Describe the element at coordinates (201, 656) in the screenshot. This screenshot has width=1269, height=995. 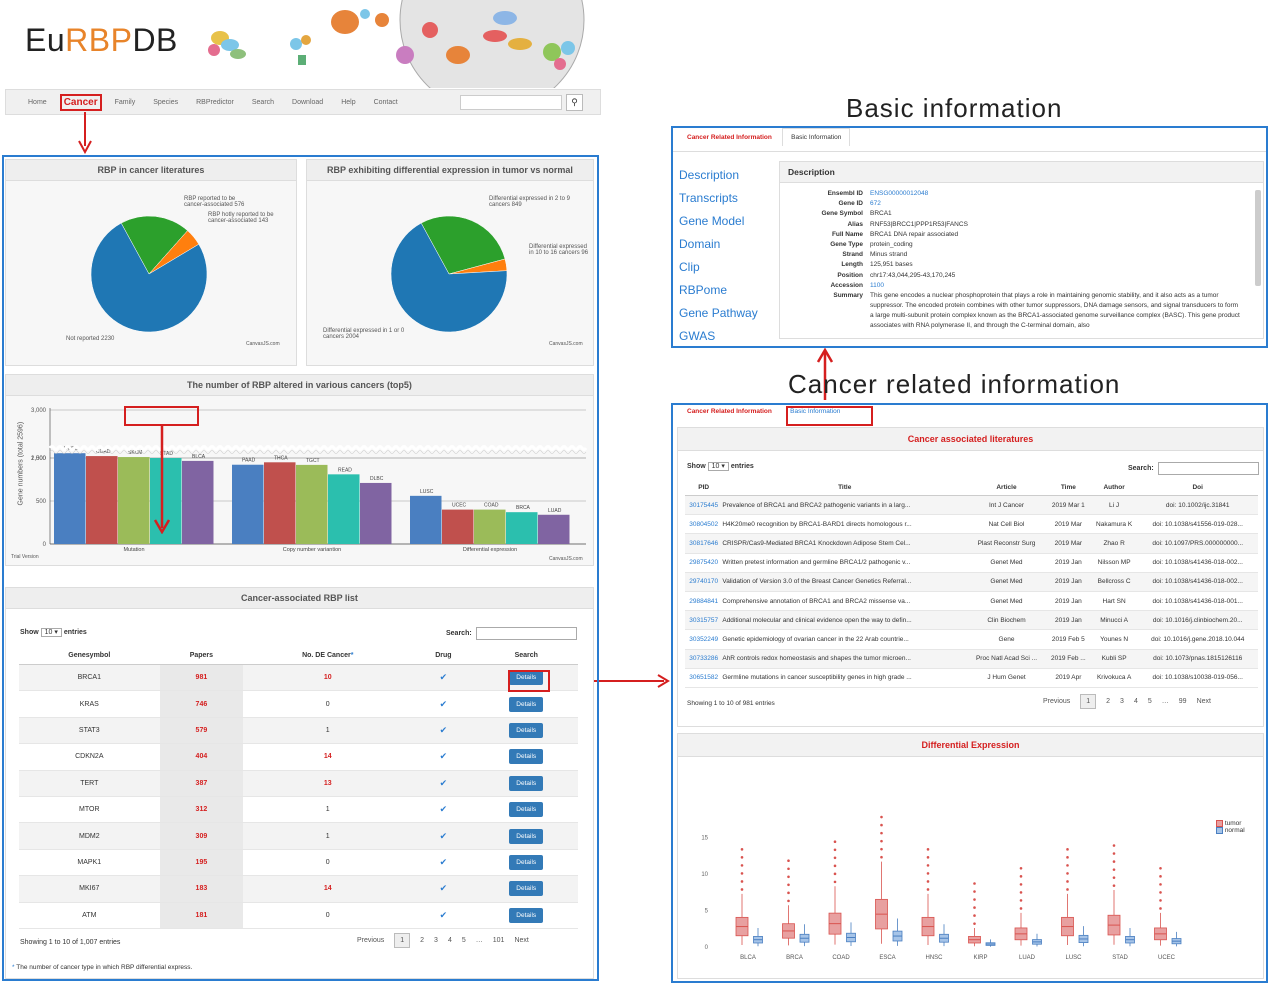
I see `col-papers: Papers` at that location.